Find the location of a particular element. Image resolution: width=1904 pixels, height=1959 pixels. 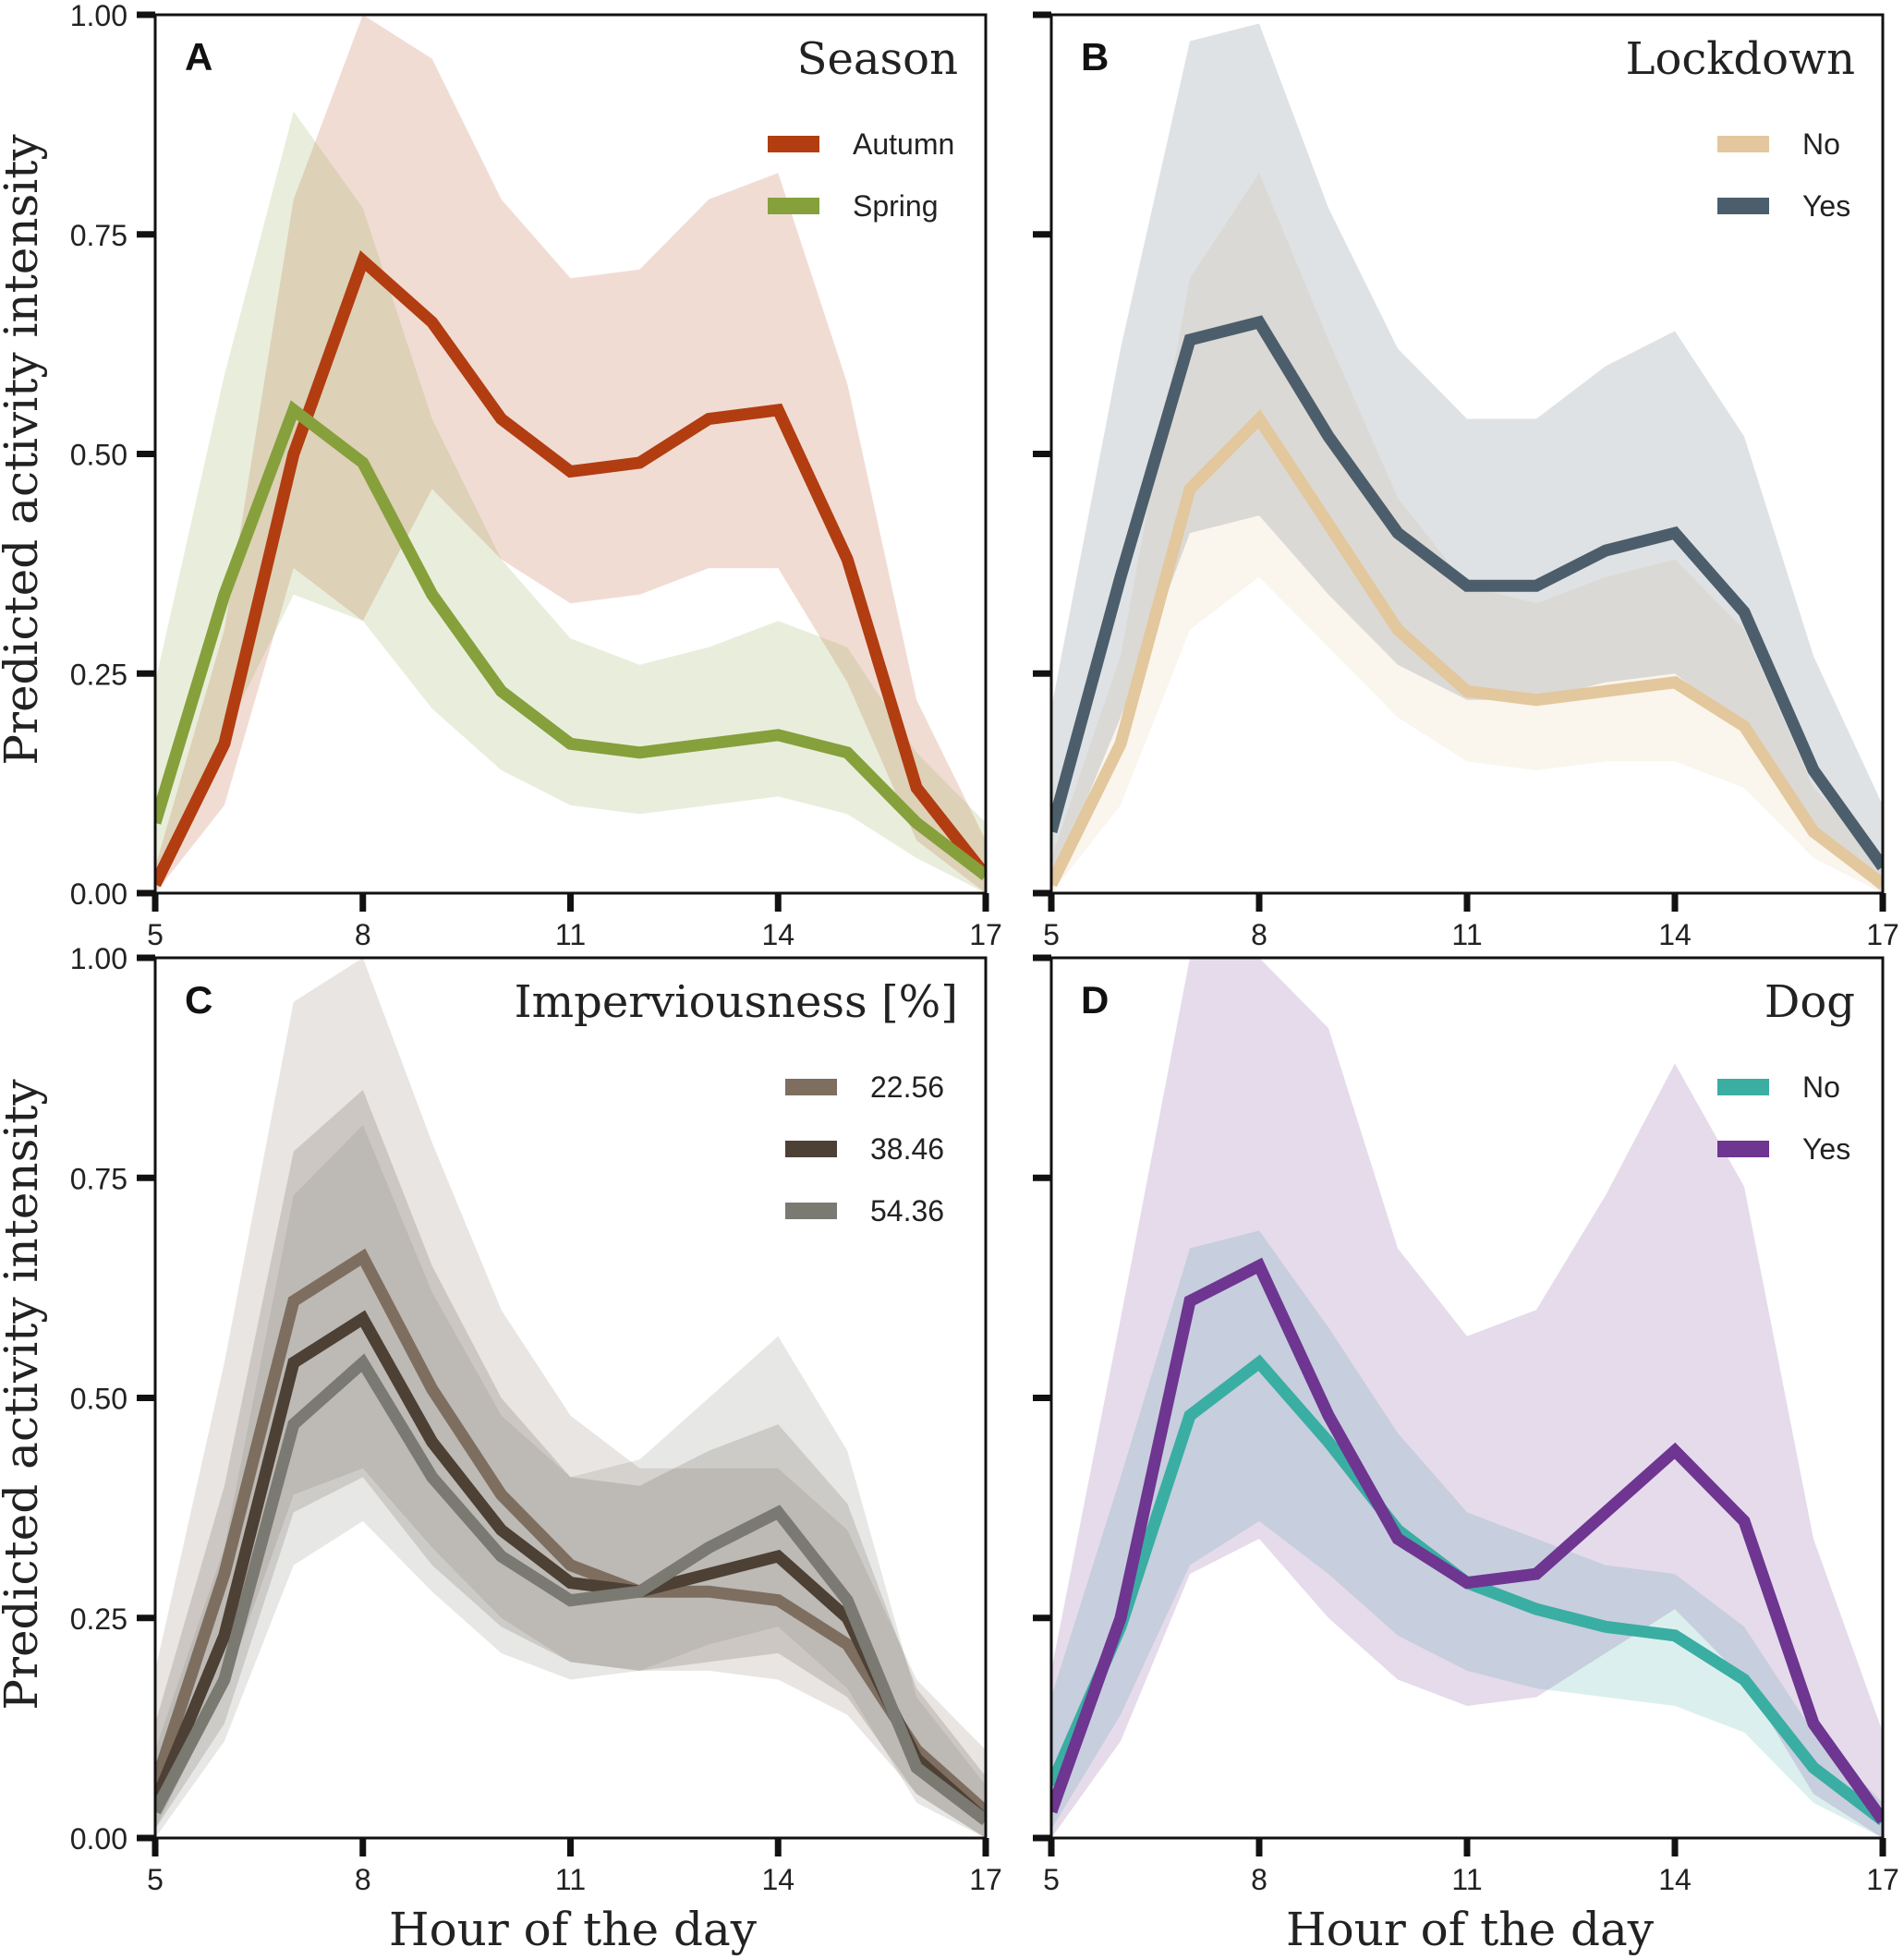

legend-label: 22.56 is located at coordinates (907, 1087).